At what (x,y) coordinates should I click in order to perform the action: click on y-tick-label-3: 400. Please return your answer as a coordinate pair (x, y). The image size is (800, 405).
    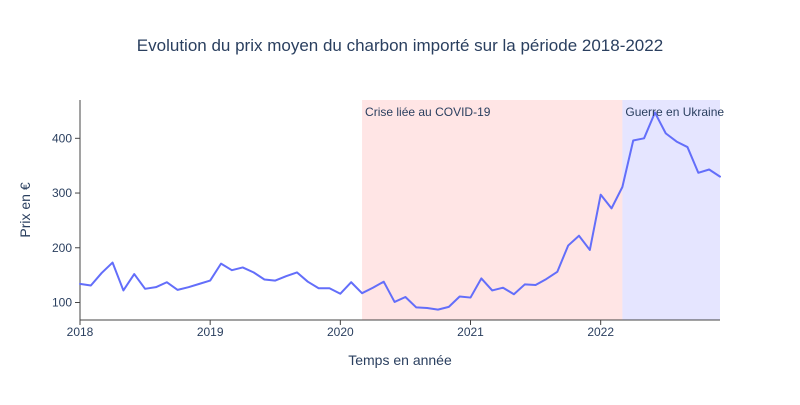
    Looking at the image, I should click on (62, 138).